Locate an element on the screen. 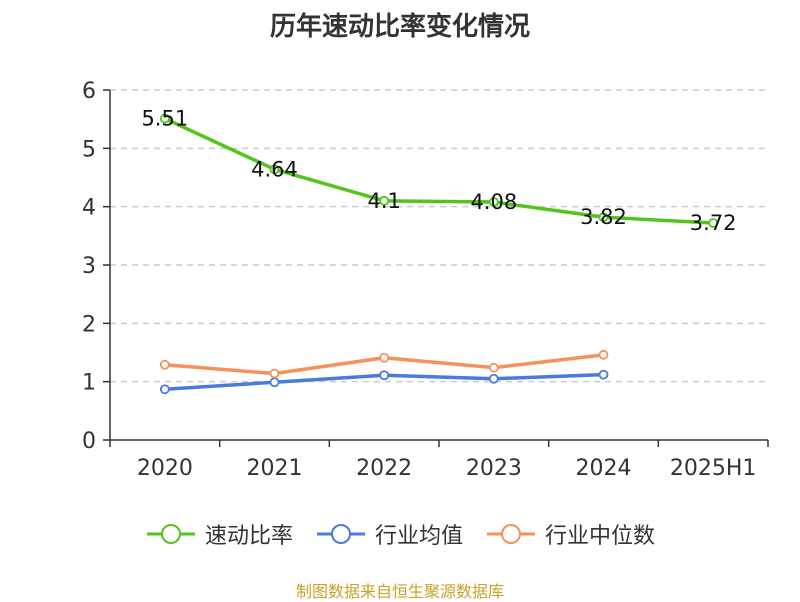 The height and width of the screenshot is (602, 800). y-tick-label: 3 is located at coordinates (89, 266).